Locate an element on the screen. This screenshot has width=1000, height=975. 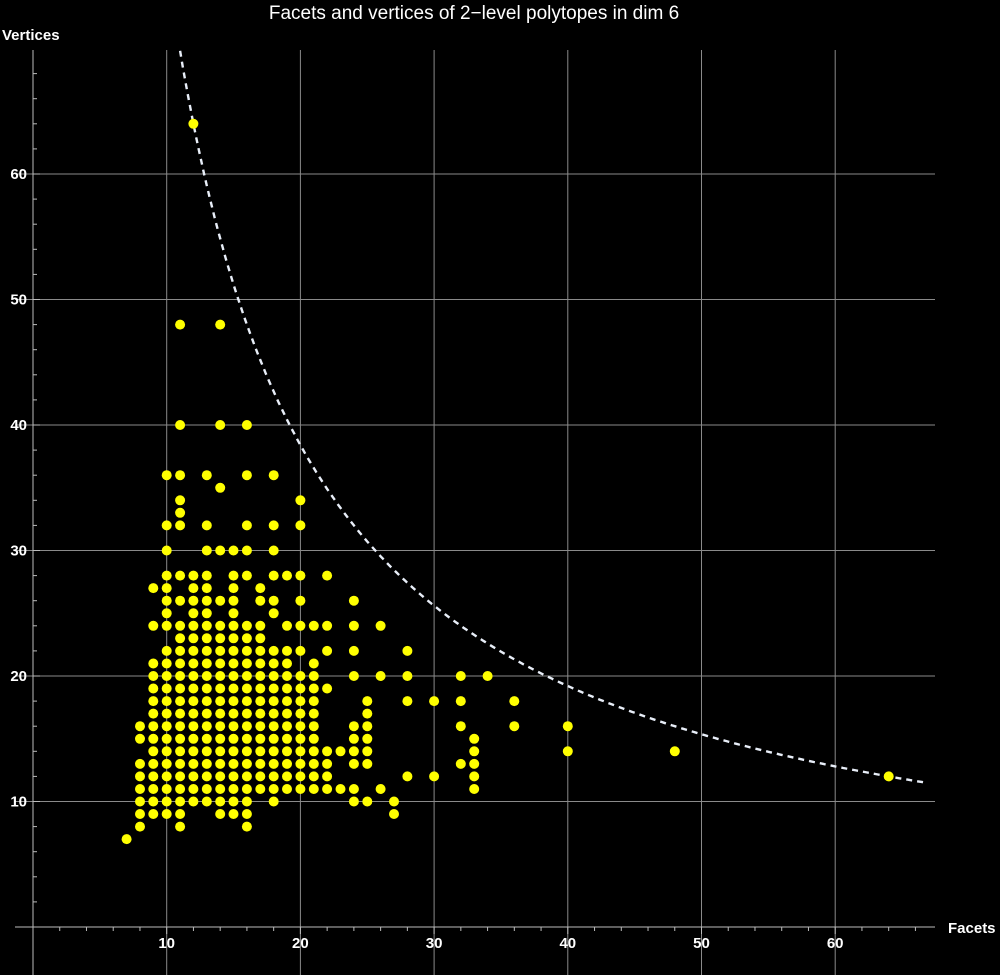
y-tick-label: 20 is located at coordinates (18, 676).